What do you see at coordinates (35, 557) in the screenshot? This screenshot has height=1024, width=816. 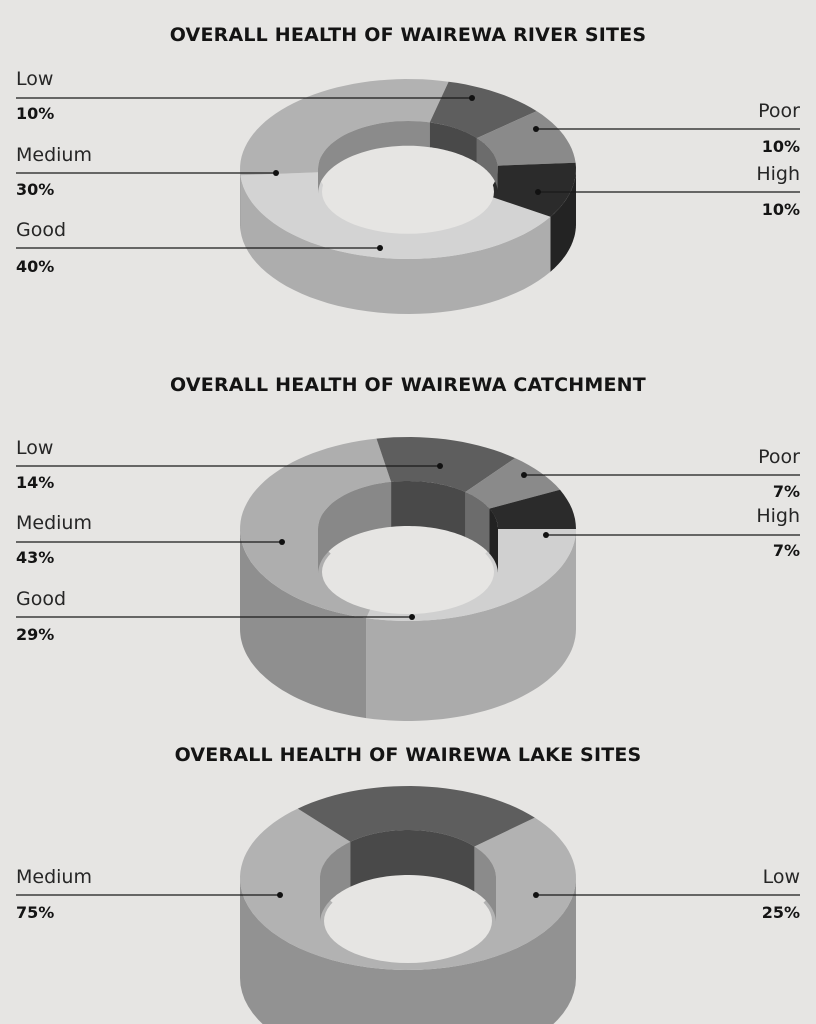 I see `legend-value-medium: 43%` at bounding box center [35, 557].